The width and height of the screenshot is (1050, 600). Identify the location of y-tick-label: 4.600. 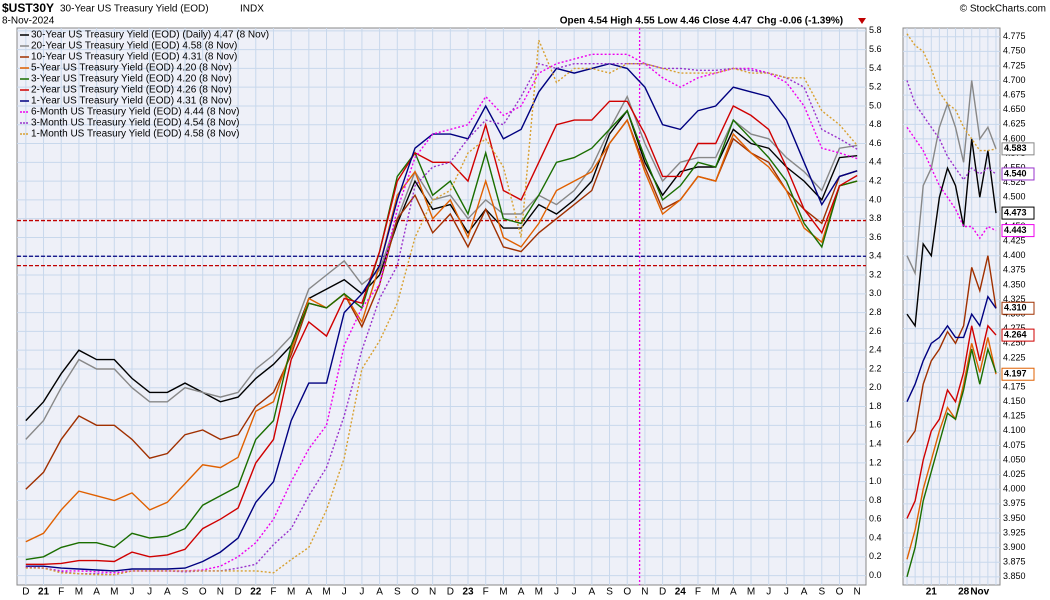
(1014, 138).